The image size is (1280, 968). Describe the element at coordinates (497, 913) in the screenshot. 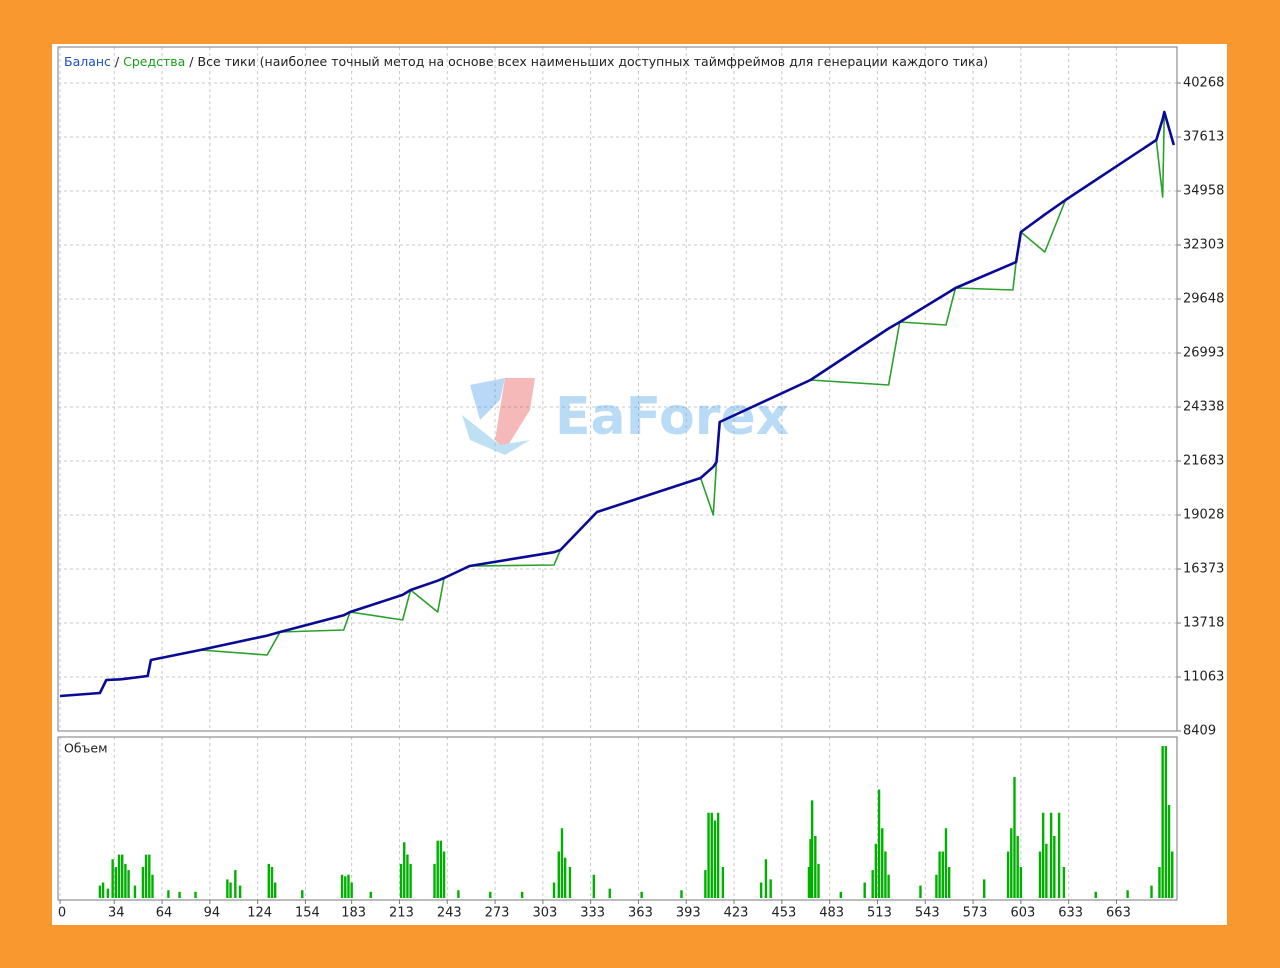

I see `x-tick-label: 273` at that location.